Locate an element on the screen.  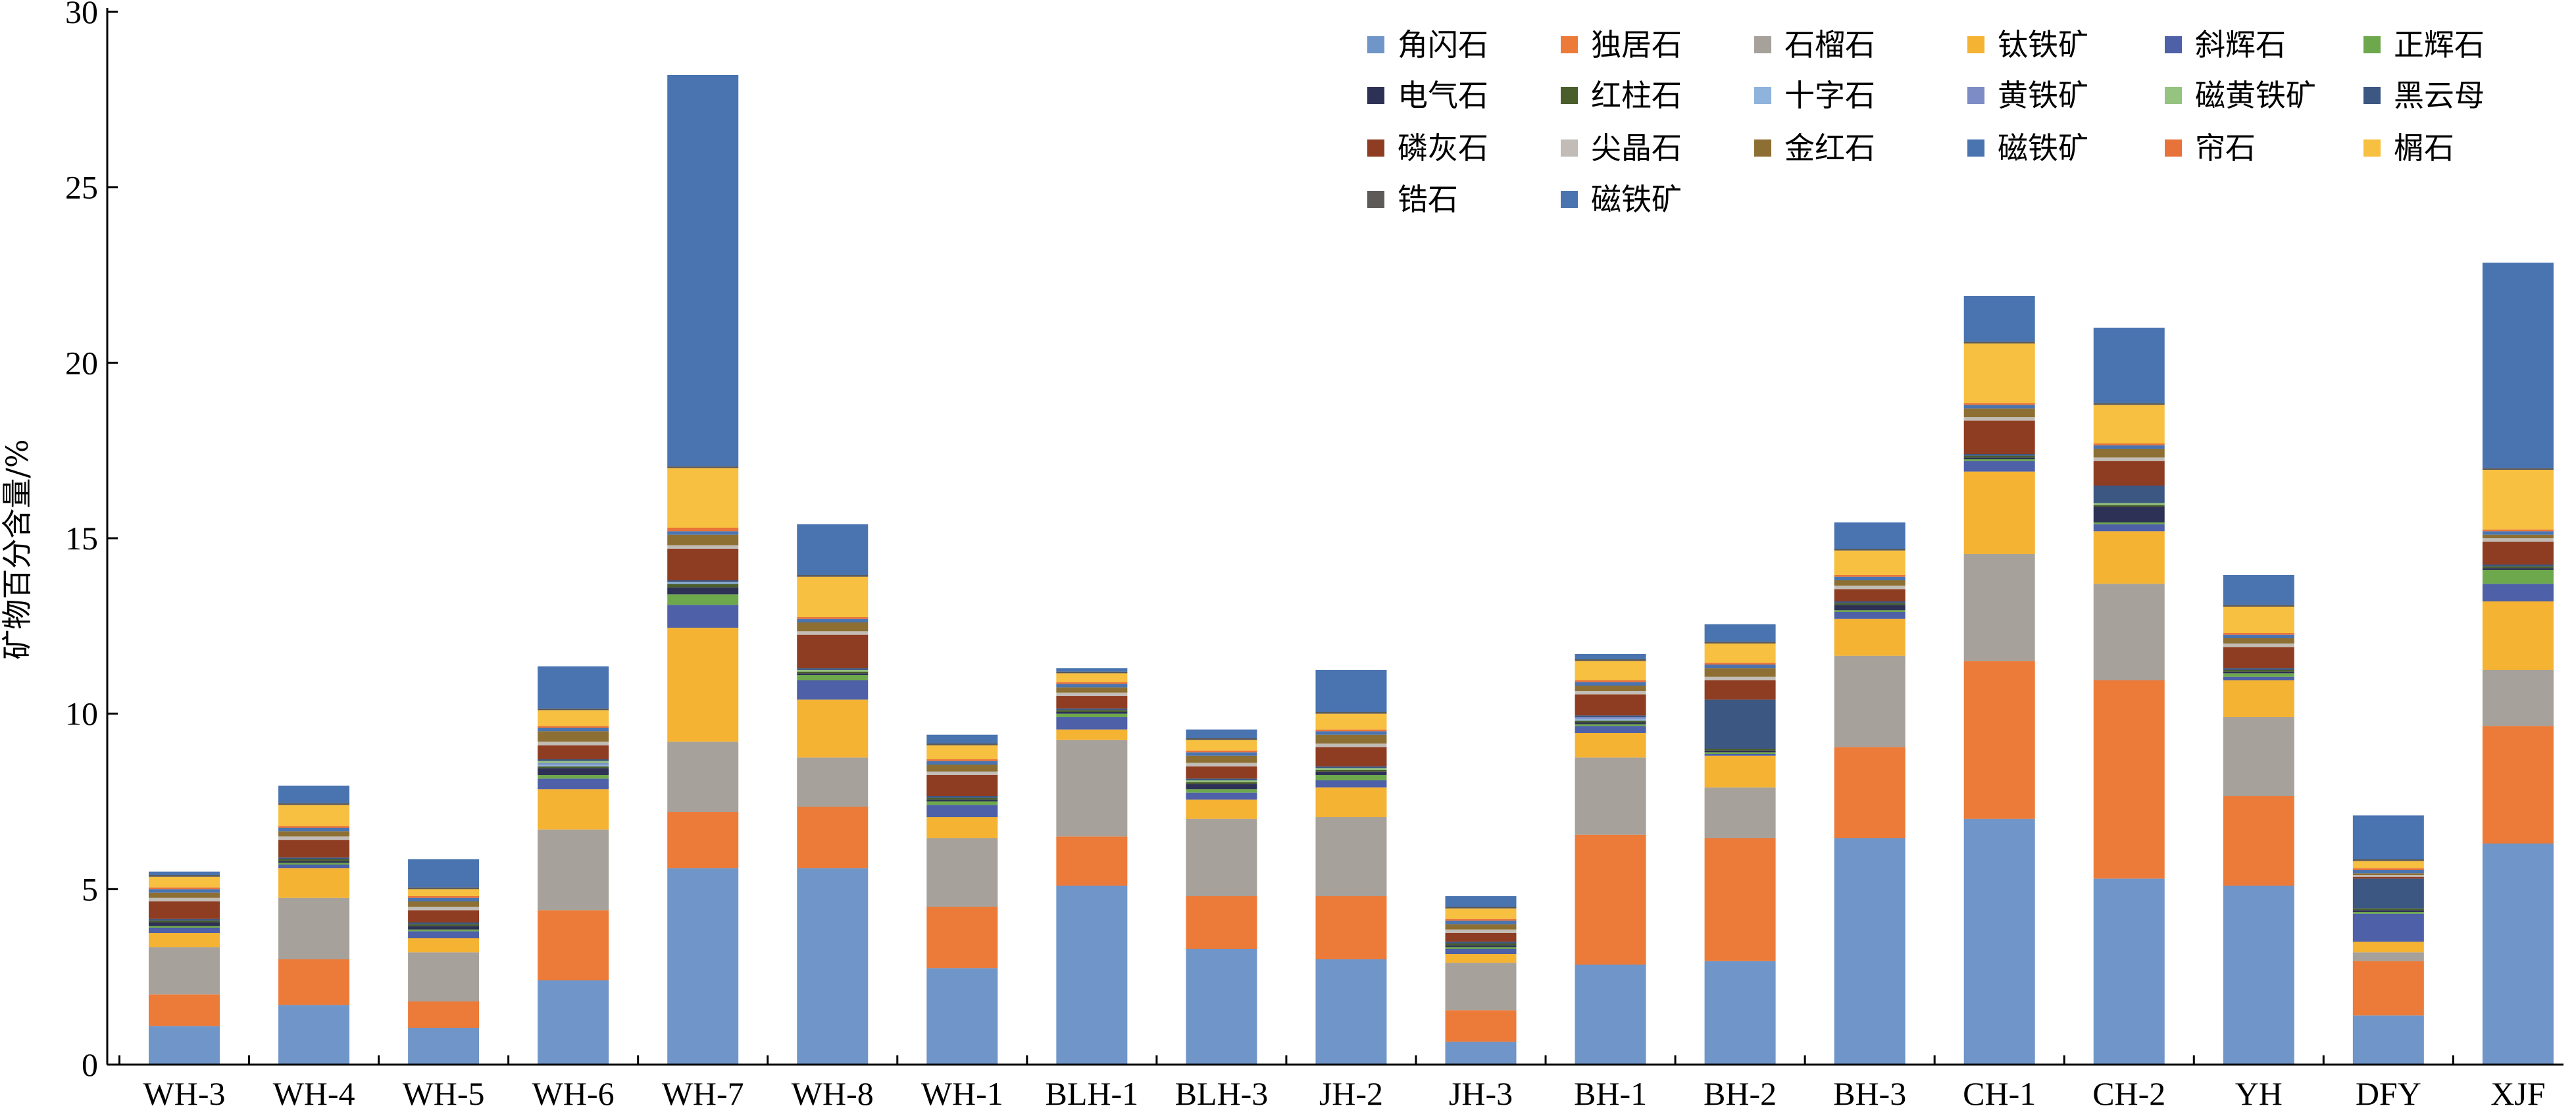
x-tick-label: BLH-3 is located at coordinates (1222, 1092).